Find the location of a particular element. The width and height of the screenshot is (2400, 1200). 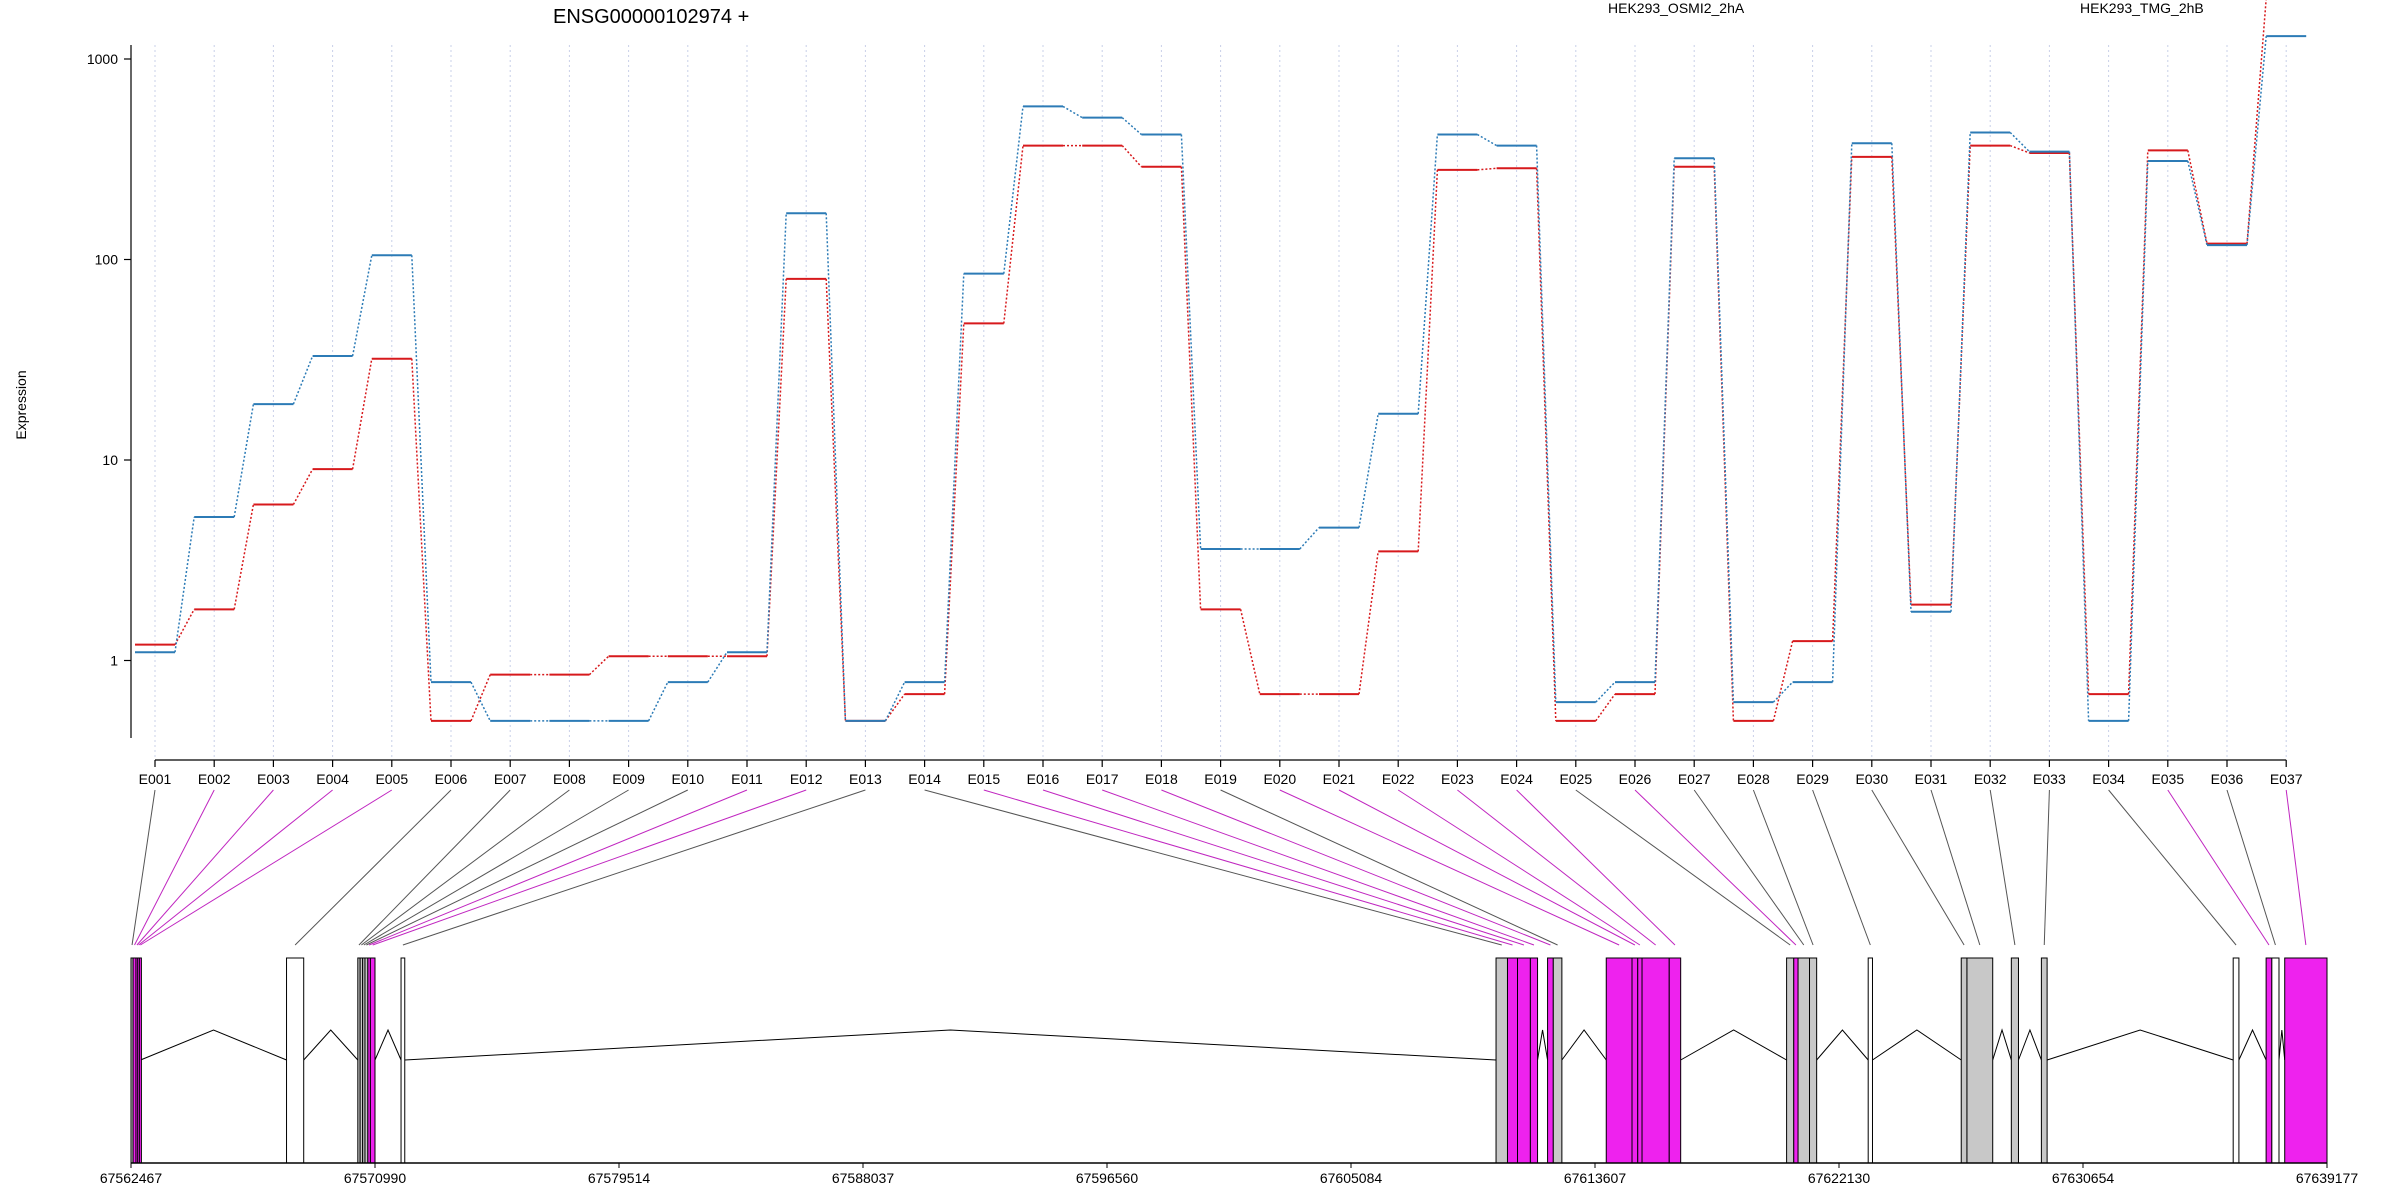

exon-box-E032 is located at coordinates (2014, 1060).